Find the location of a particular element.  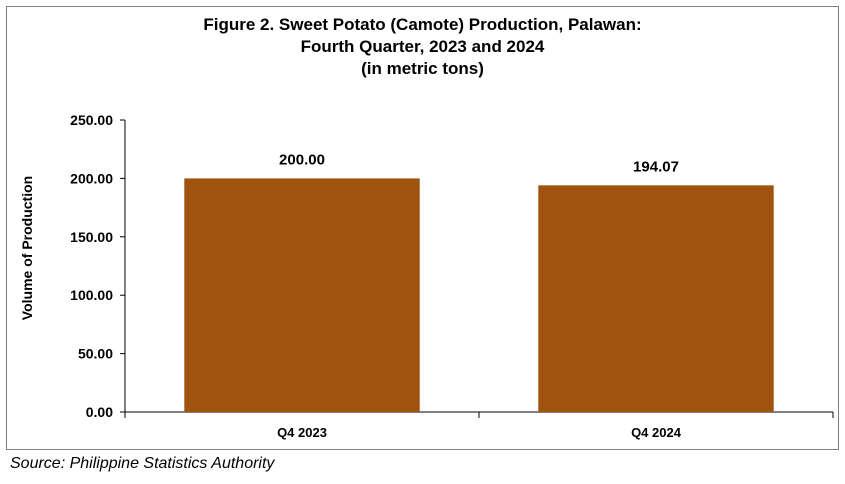

y-axis: 0.00 50.00 100.00 150.00 200.00 250.00 is located at coordinates (98, 266).